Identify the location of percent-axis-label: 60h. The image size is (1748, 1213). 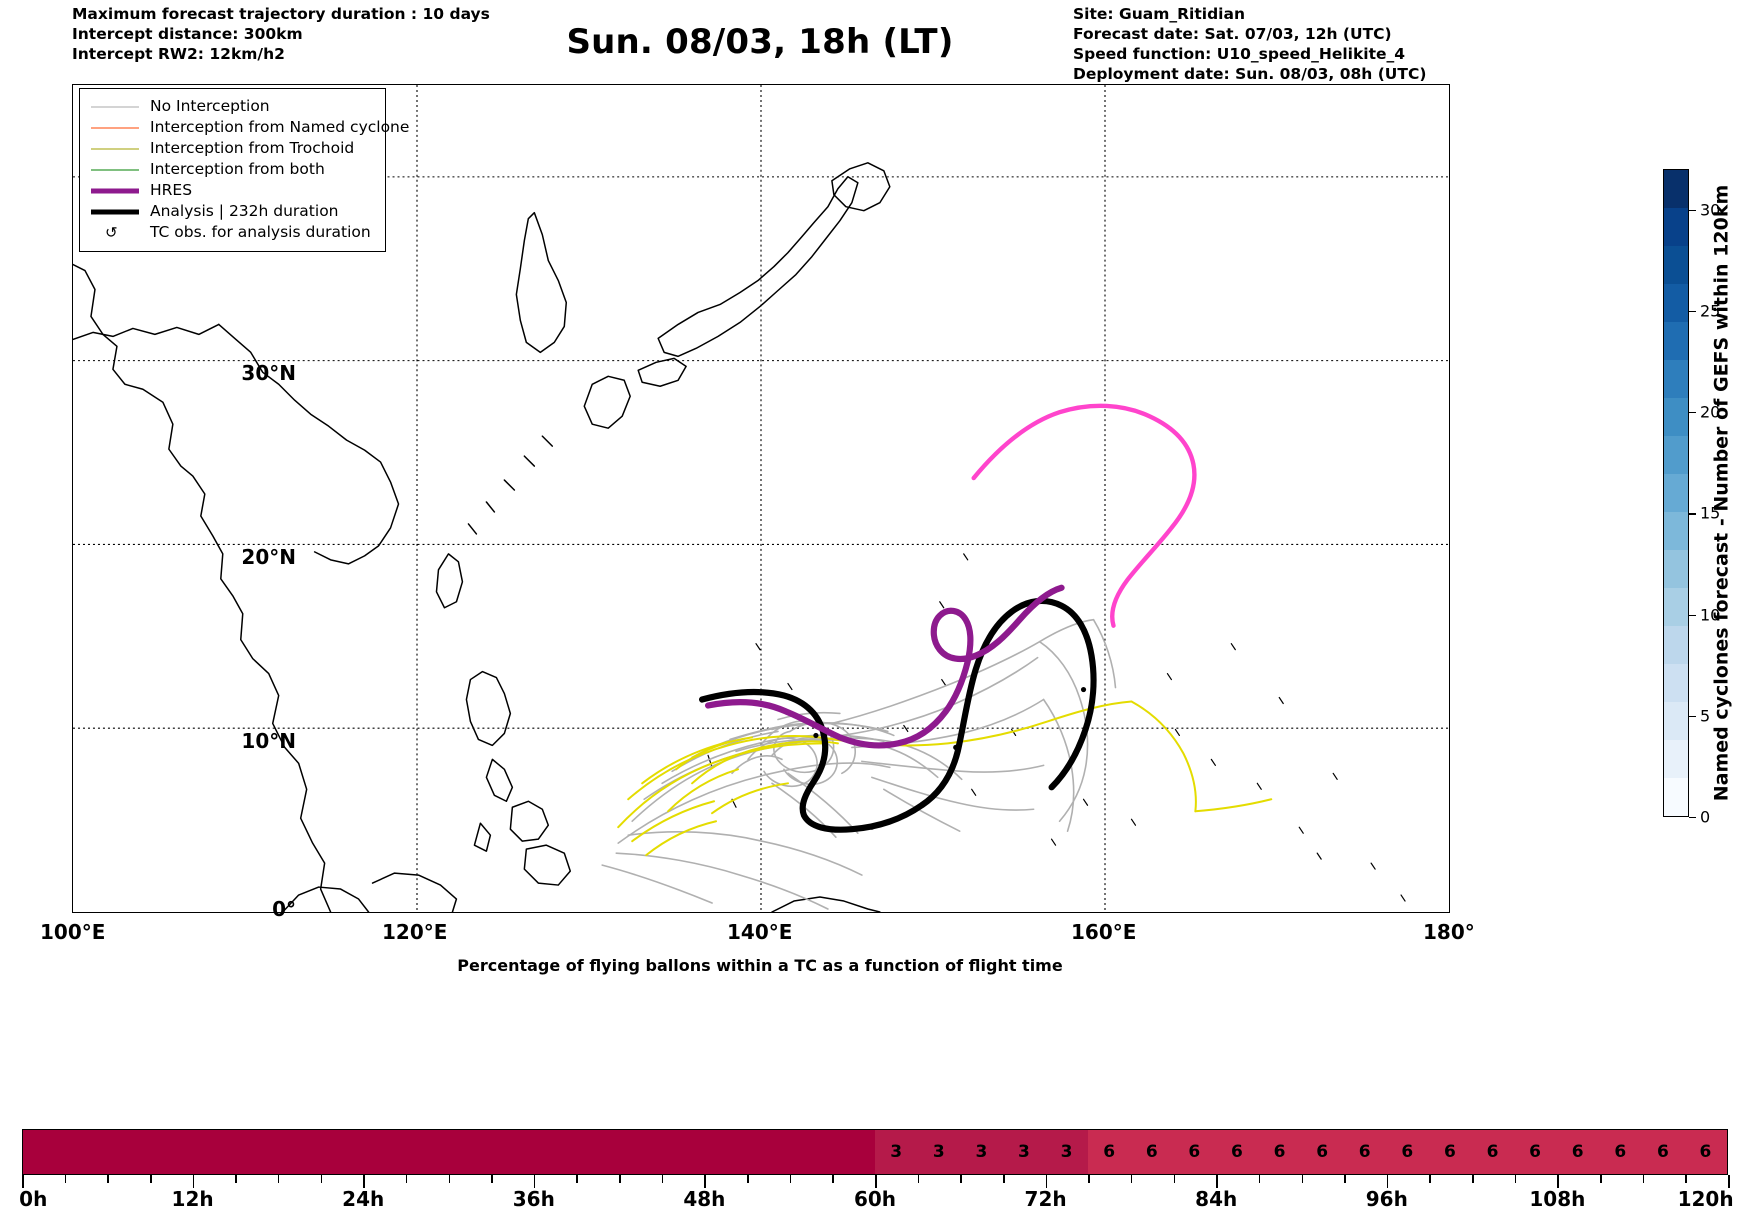
(875, 1199).